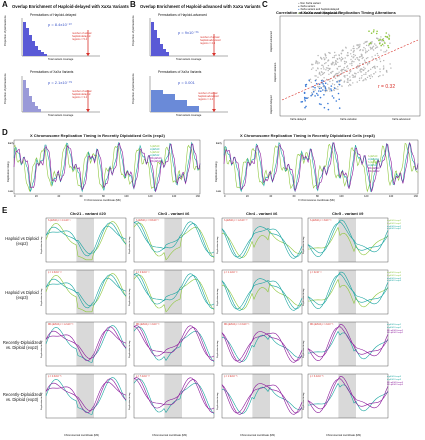  I want to click on panel-d-left-xticks: 0 20 40 60 80 100 120 140 160, so click(107, 196).